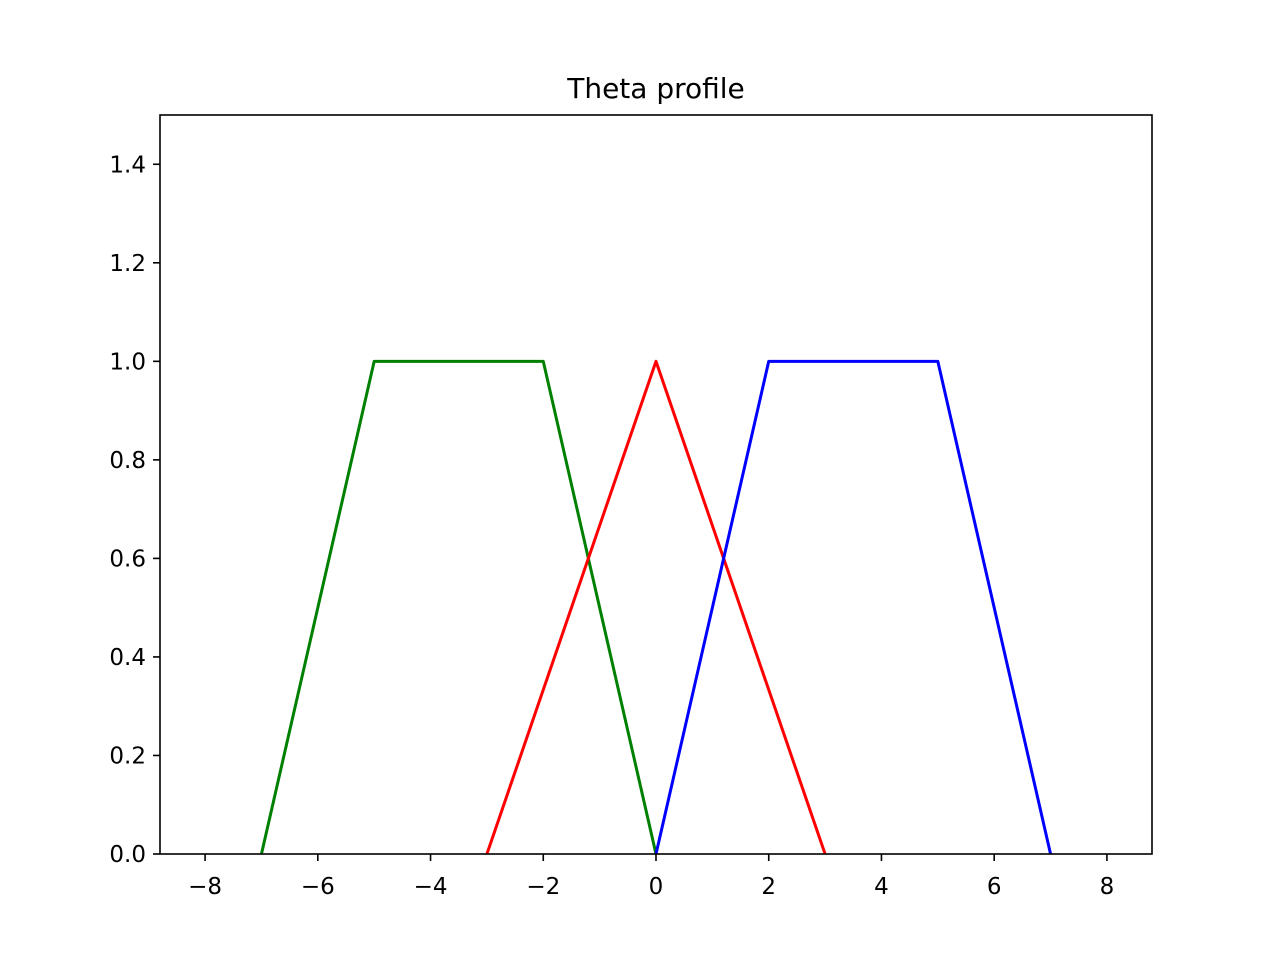 The image size is (1280, 964). What do you see at coordinates (134, 510) in the screenshot?
I see `y-axis: 0.0 0.2 0.4 0.6 0.8 1.0 1.2 1.4` at bounding box center [134, 510].